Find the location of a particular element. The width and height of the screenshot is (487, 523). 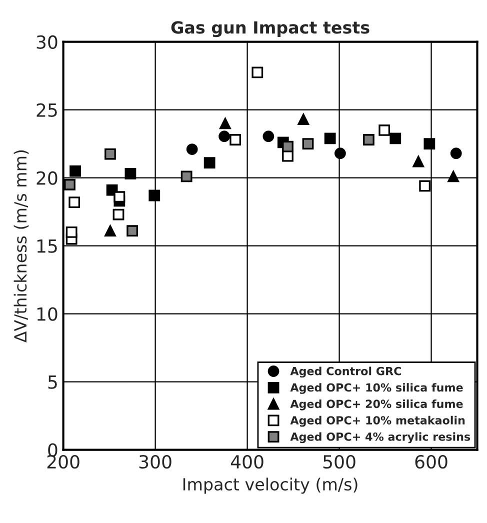

x-tick-label: 400 is located at coordinates (247, 461).